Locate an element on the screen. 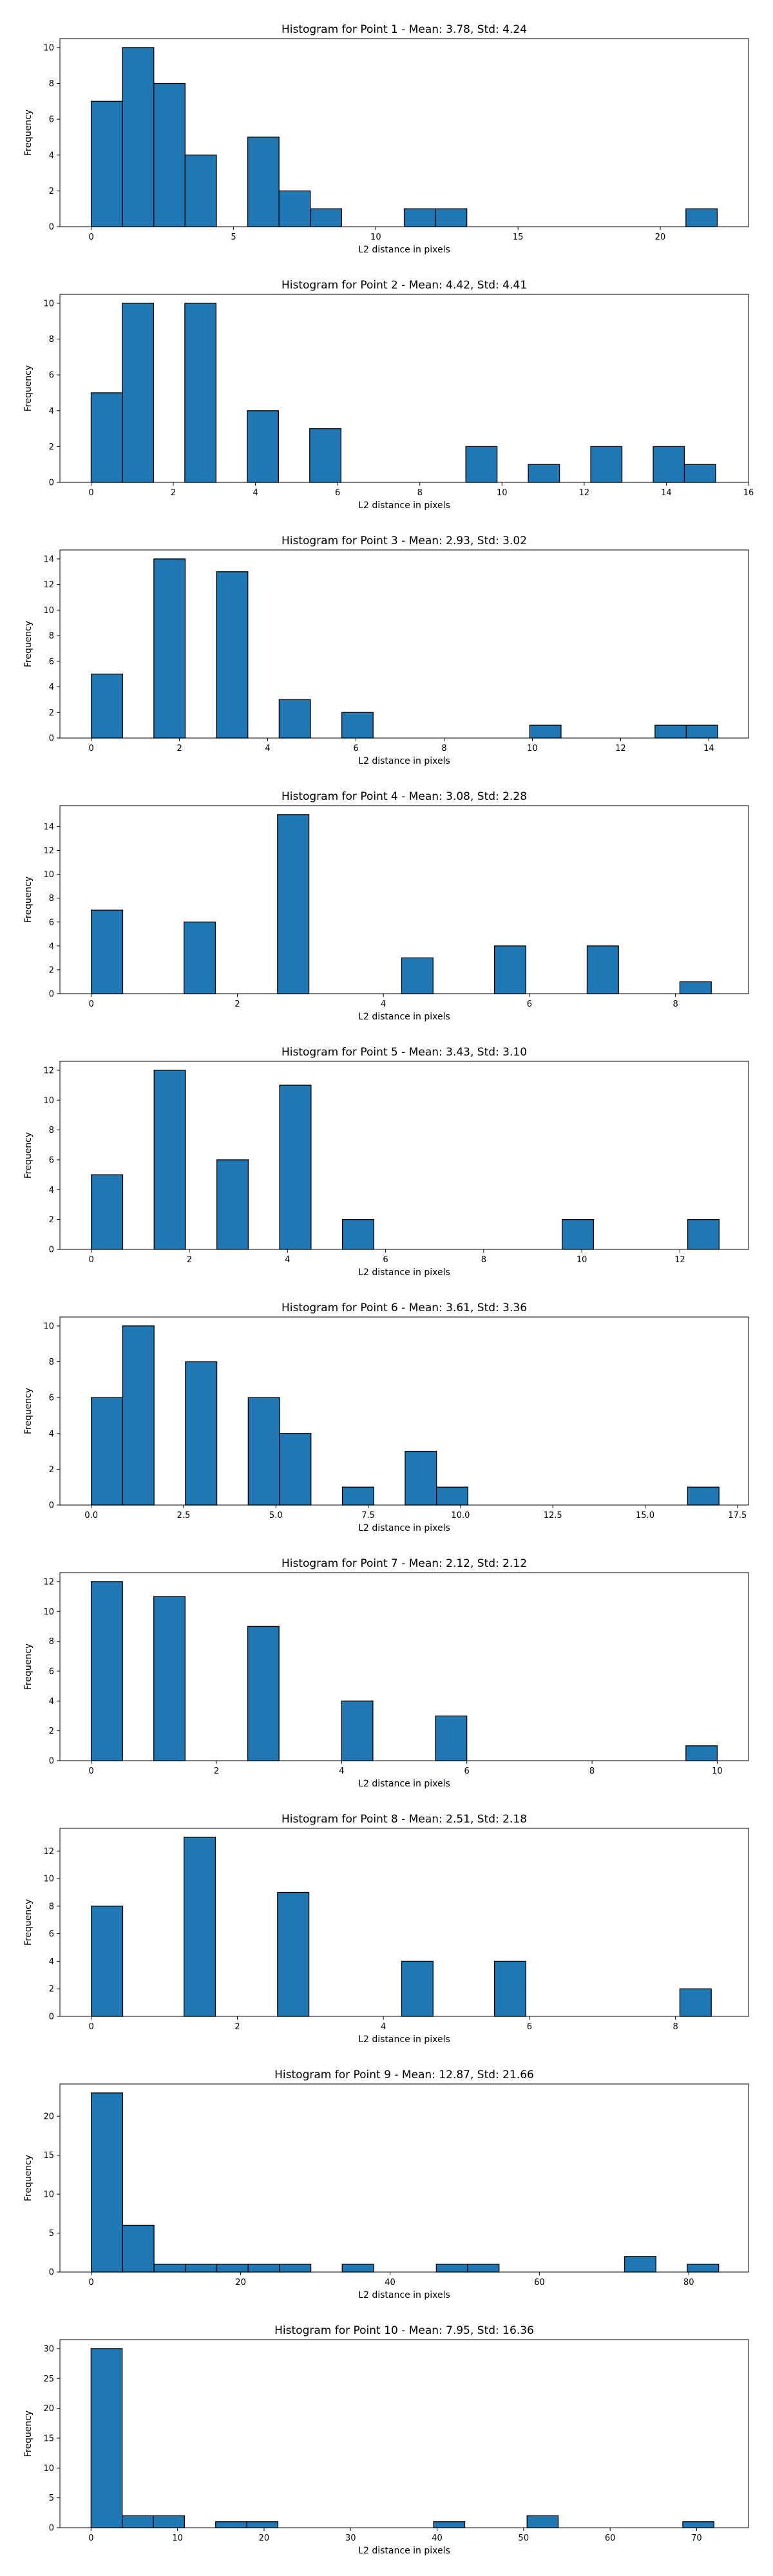 This screenshot has height=2576, width=773. y-tick-label: 15 is located at coordinates (48, 2438).